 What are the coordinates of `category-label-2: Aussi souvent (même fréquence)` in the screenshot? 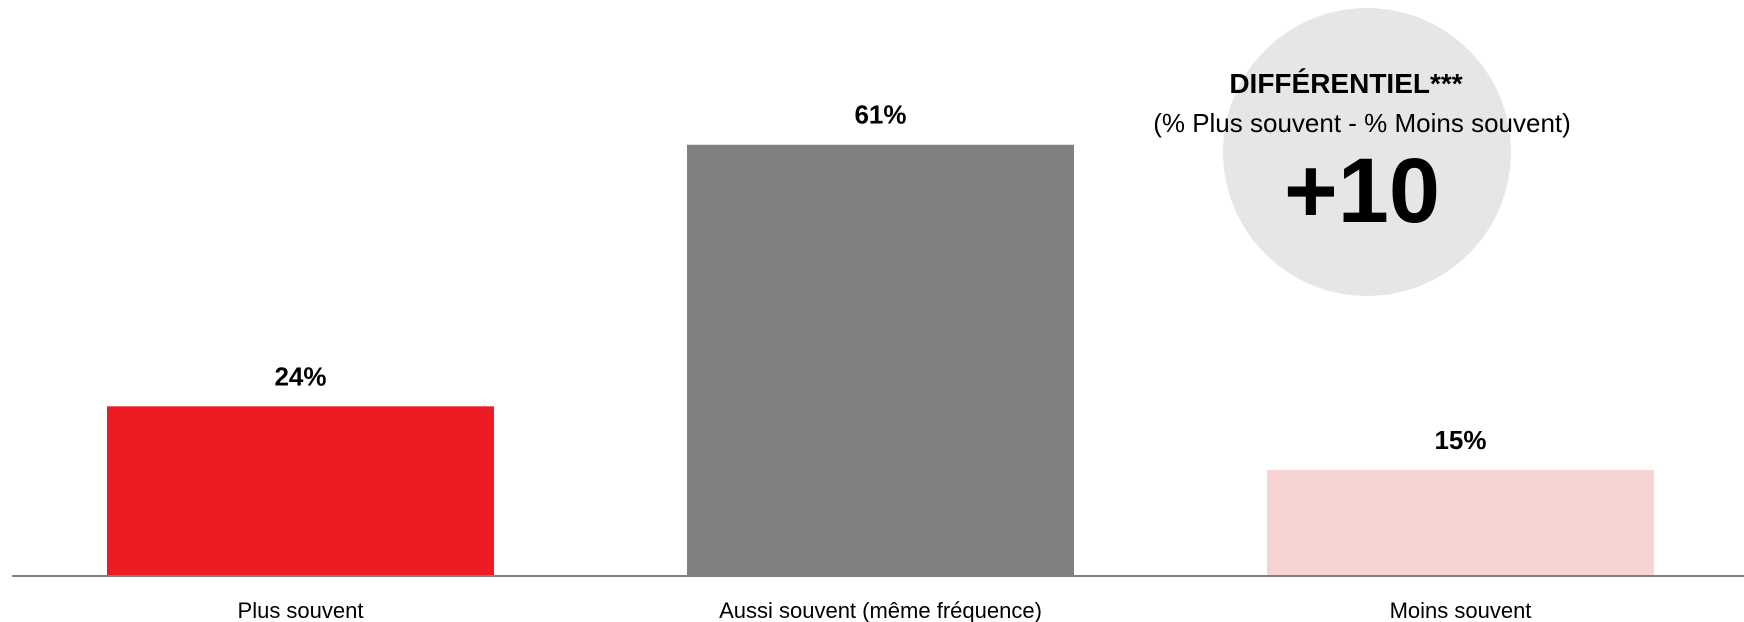 It's located at (880, 610).